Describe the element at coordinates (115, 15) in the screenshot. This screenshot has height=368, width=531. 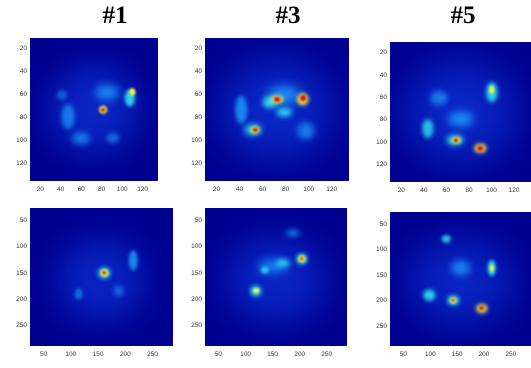
I see `title-1: #1` at that location.